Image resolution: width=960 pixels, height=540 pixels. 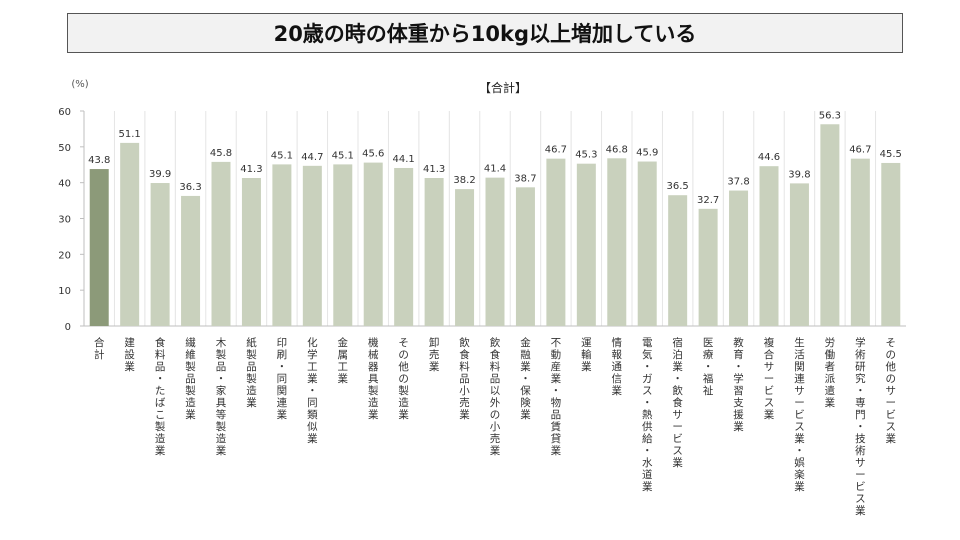 I want to click on data-label: 45.9, so click(x=647, y=153).